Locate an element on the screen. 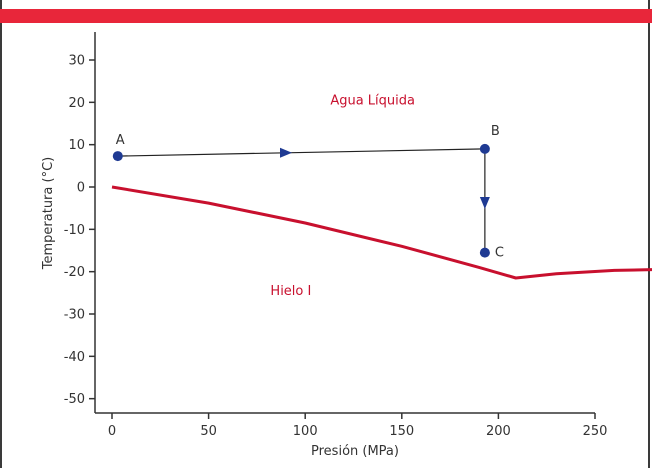 This screenshot has width=652, height=470. arrow-right-icon is located at coordinates (286, 152).